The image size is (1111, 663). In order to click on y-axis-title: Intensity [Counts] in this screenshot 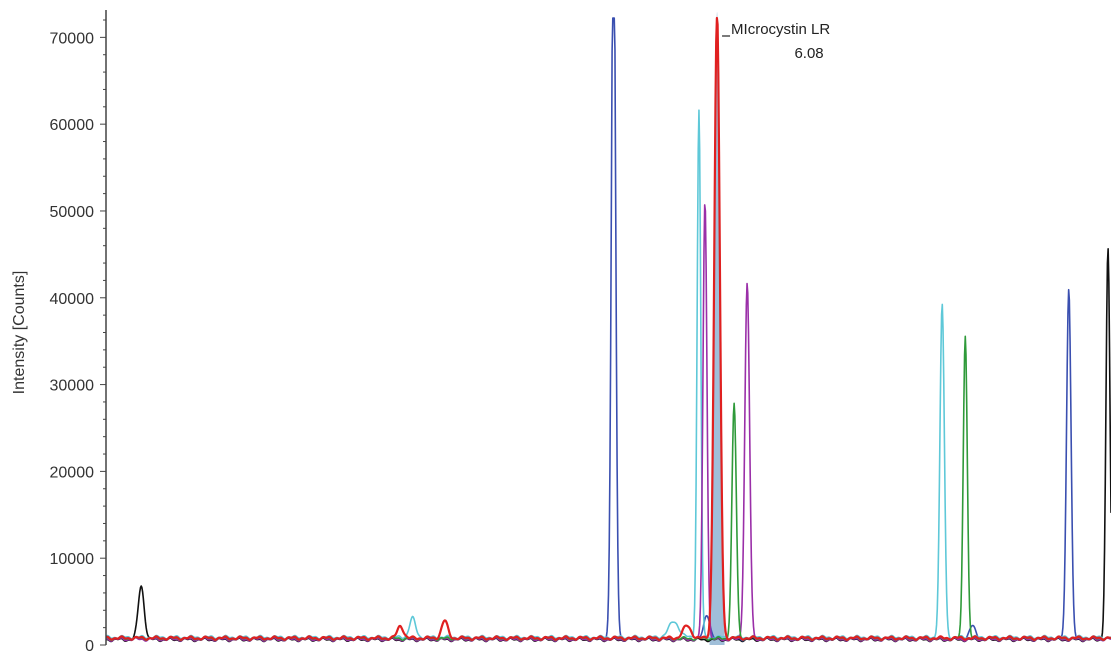, I will do `click(19, 333)`.